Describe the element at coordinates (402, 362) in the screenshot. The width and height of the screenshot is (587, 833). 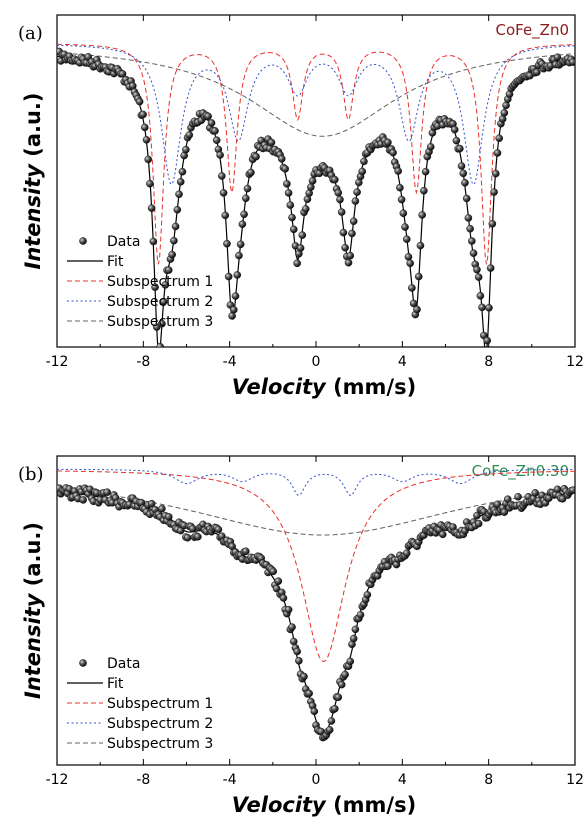
I see `x-tick-label: 4` at that location.